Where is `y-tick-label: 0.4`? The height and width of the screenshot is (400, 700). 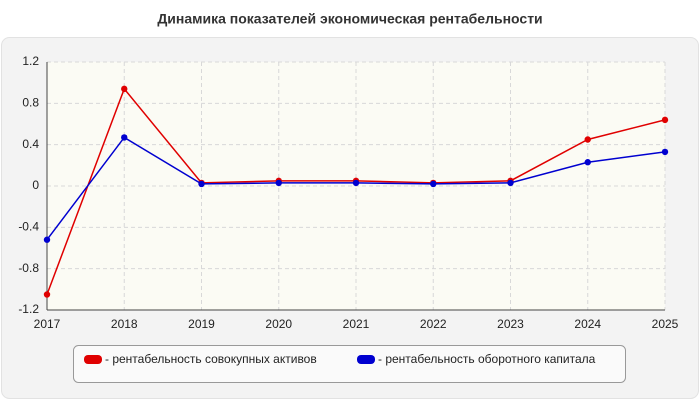 y-tick-label: 0.4 is located at coordinates (30, 144).